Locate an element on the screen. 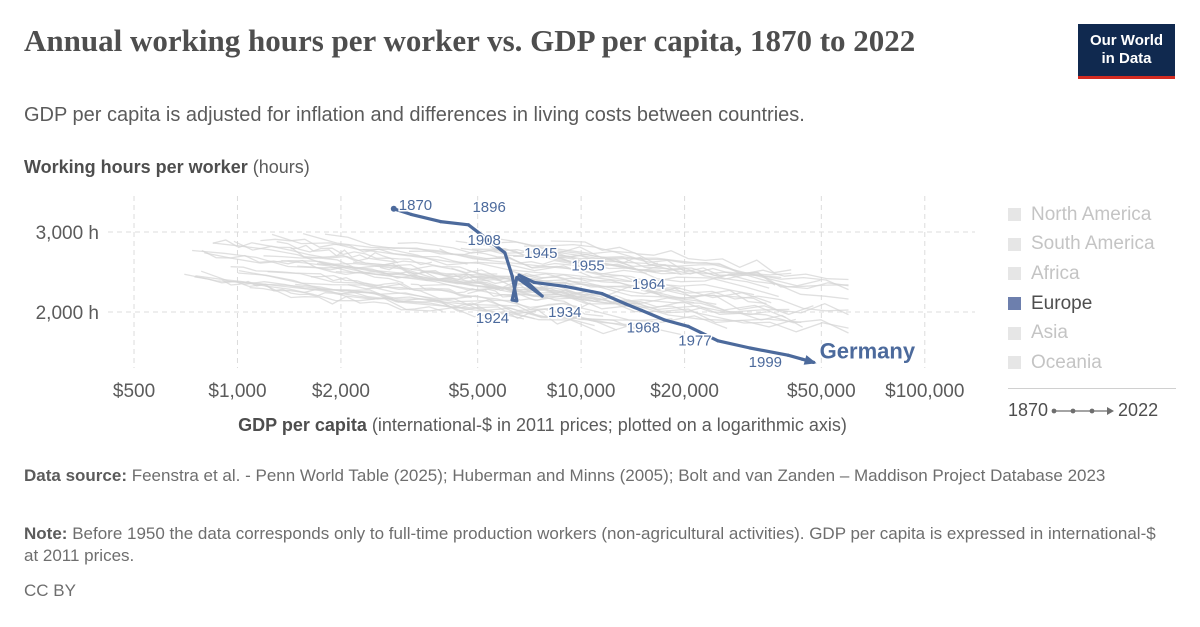  germany-start-point is located at coordinates (393, 208).